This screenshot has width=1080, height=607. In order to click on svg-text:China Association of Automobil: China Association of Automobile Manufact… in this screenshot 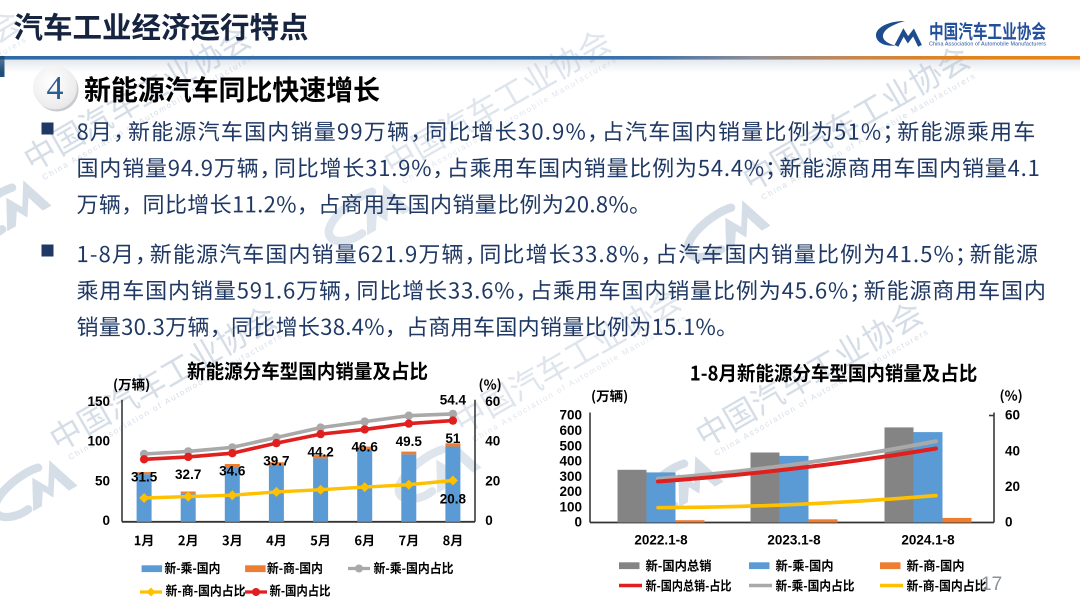, I will do `click(987, 45)`.